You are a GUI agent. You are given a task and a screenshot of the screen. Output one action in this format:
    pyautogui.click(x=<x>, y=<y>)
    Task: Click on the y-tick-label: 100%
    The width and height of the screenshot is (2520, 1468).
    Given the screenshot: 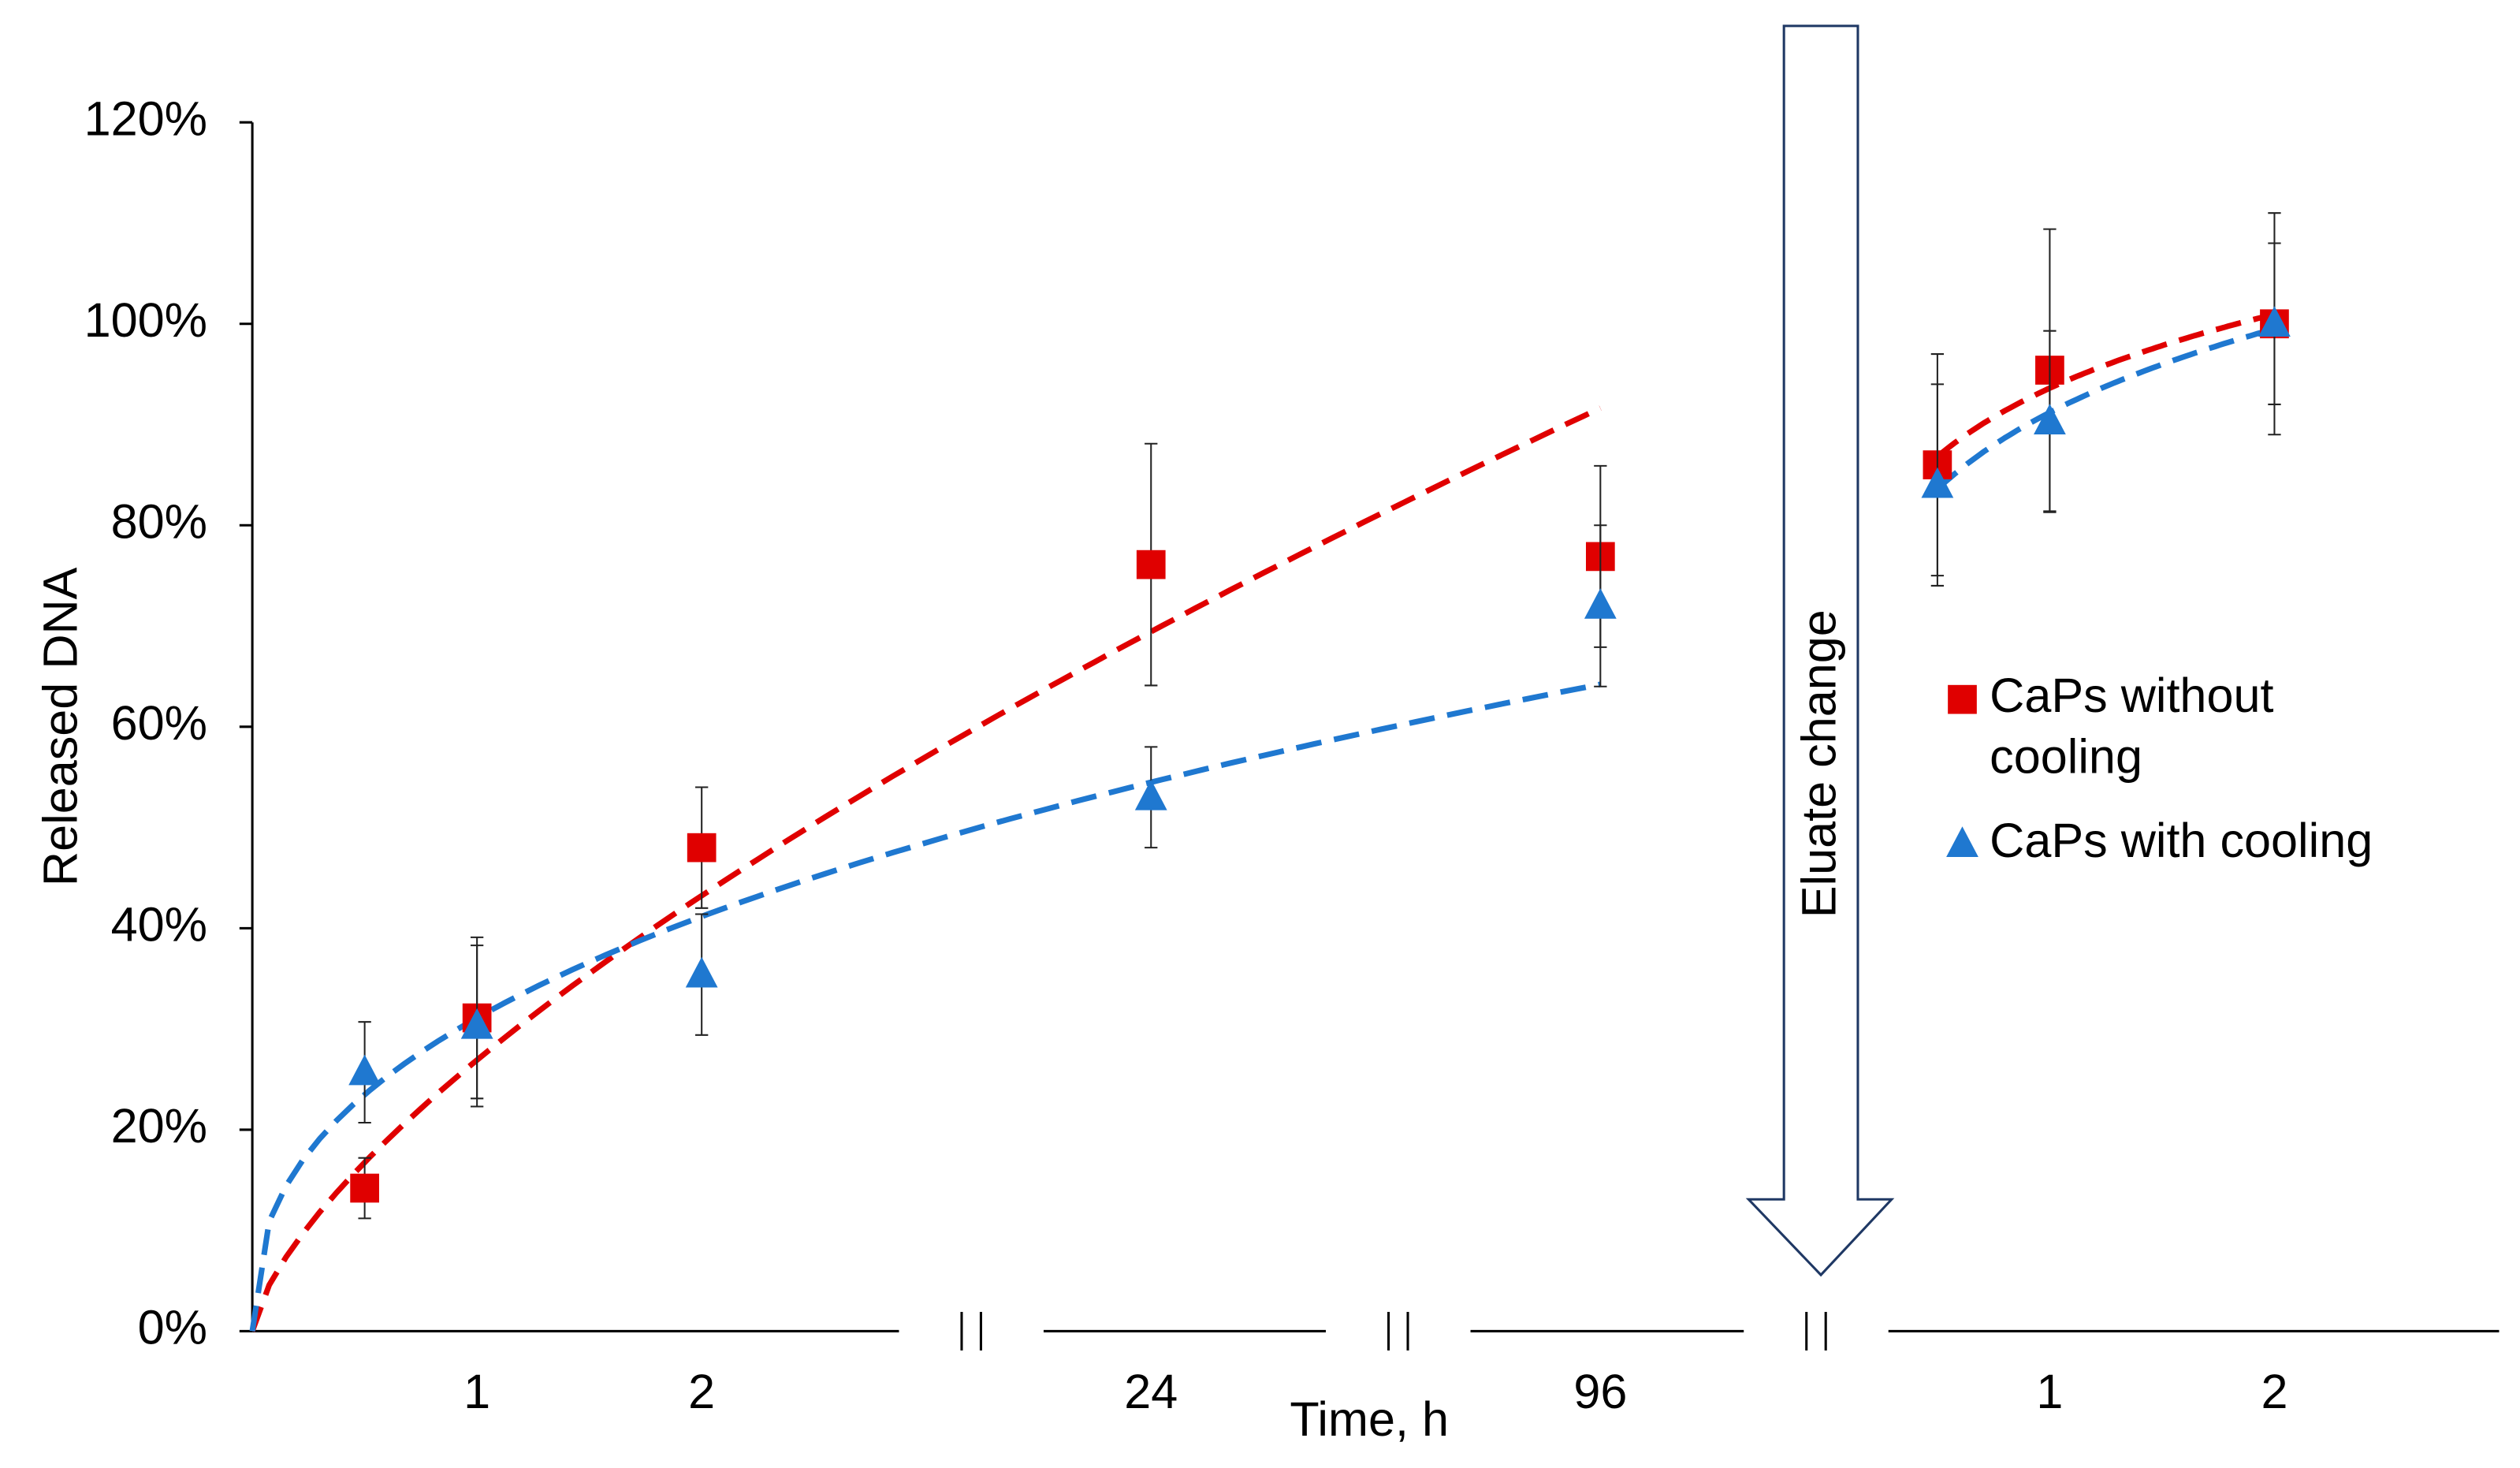 What is the action you would take?
    pyautogui.click(x=145, y=320)
    